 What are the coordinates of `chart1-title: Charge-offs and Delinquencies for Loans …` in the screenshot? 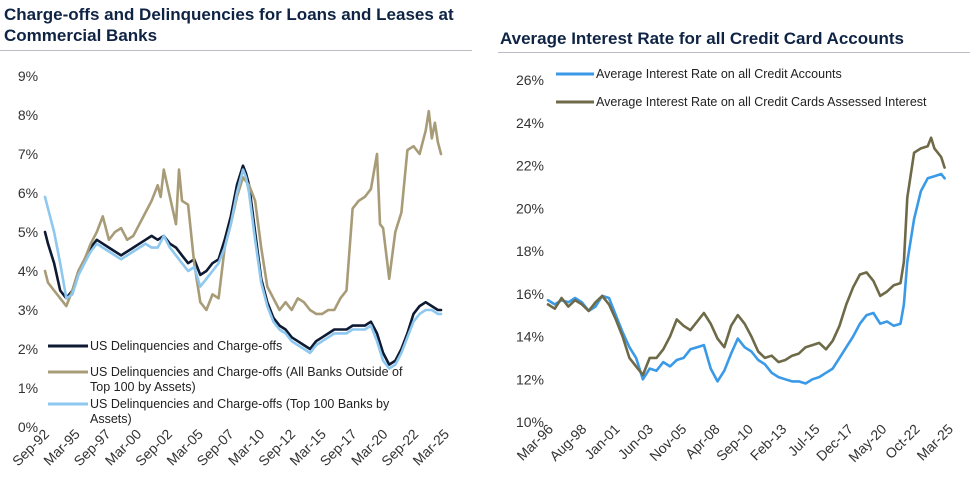 It's located at (239, 25).